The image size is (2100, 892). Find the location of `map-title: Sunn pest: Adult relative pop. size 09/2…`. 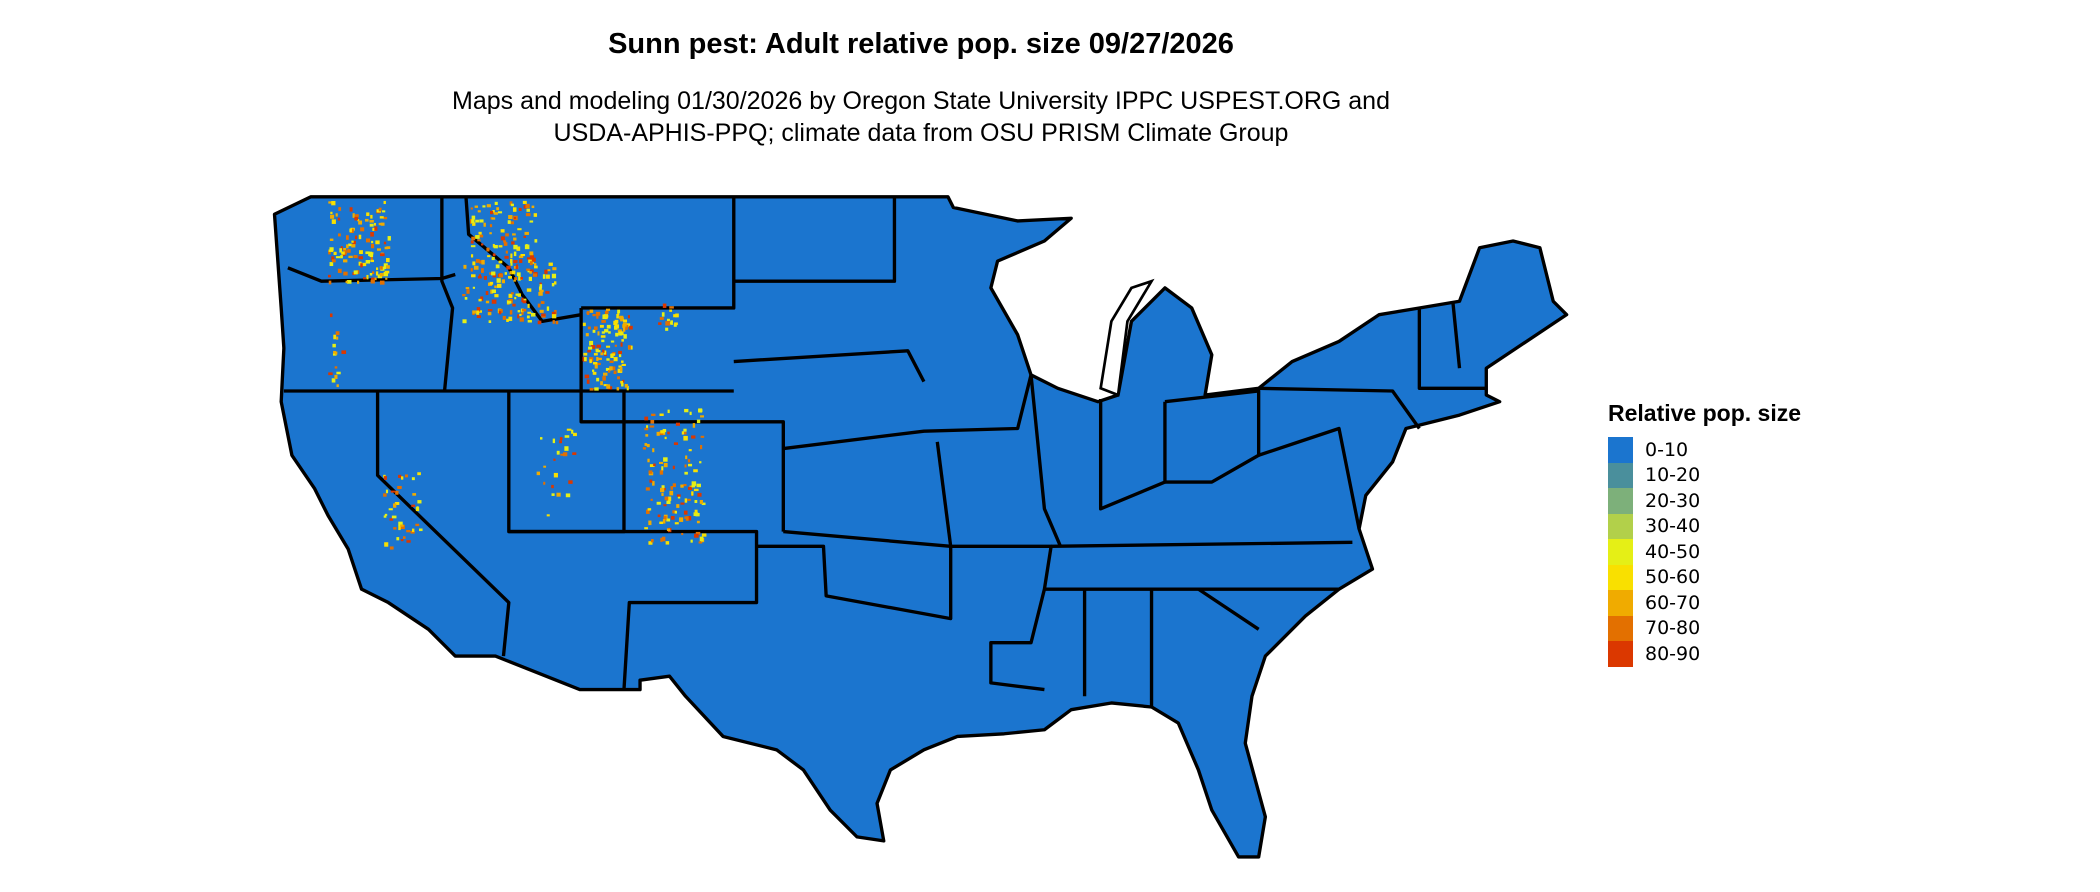

map-title: Sunn pest: Adult relative pop. size 09/2… is located at coordinates (921, 44).